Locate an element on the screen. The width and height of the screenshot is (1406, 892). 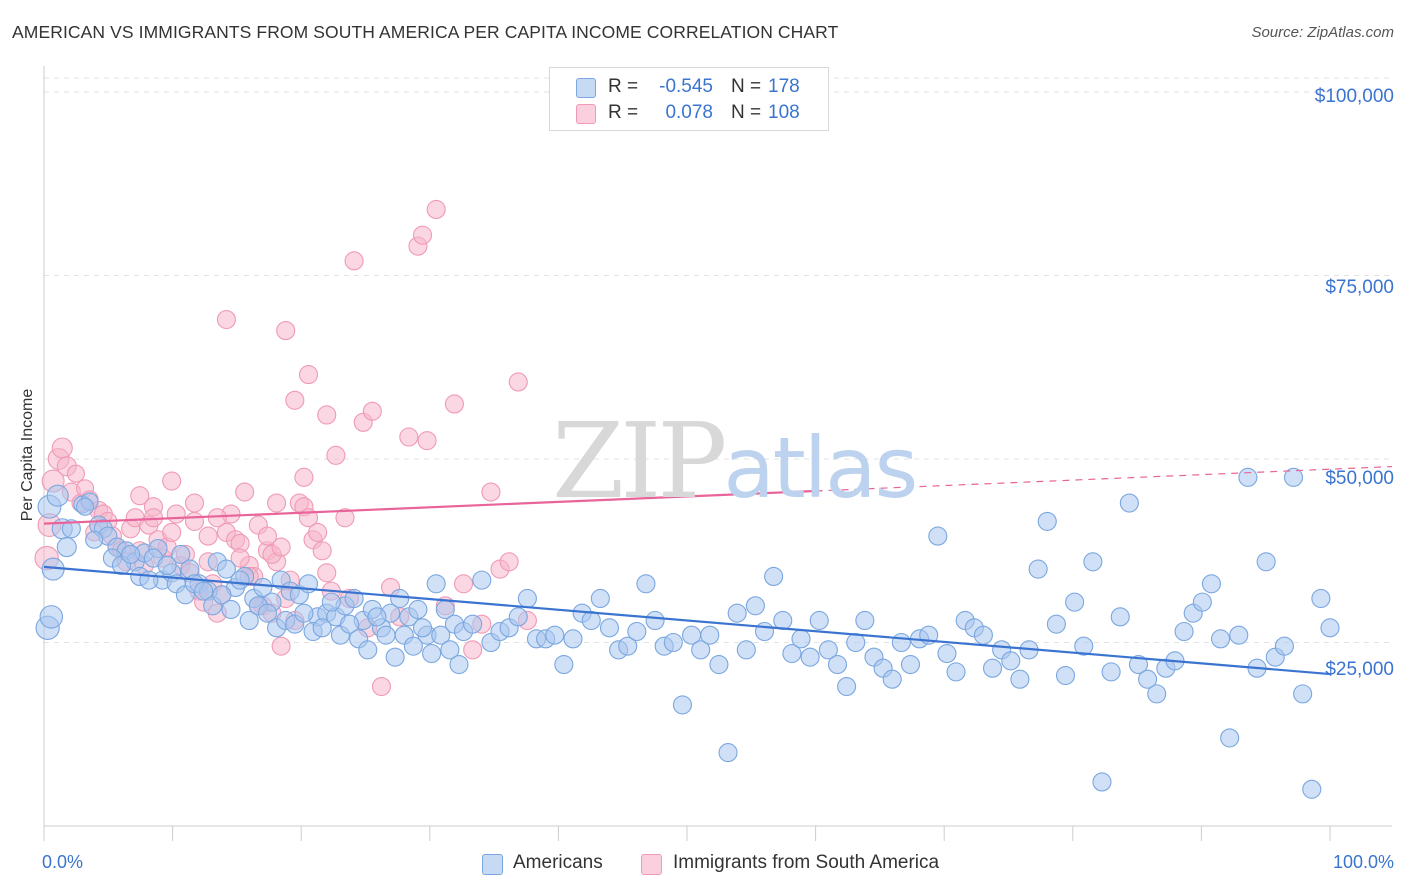
legend-r-value: 0.078 is located at coordinates (689, 112).